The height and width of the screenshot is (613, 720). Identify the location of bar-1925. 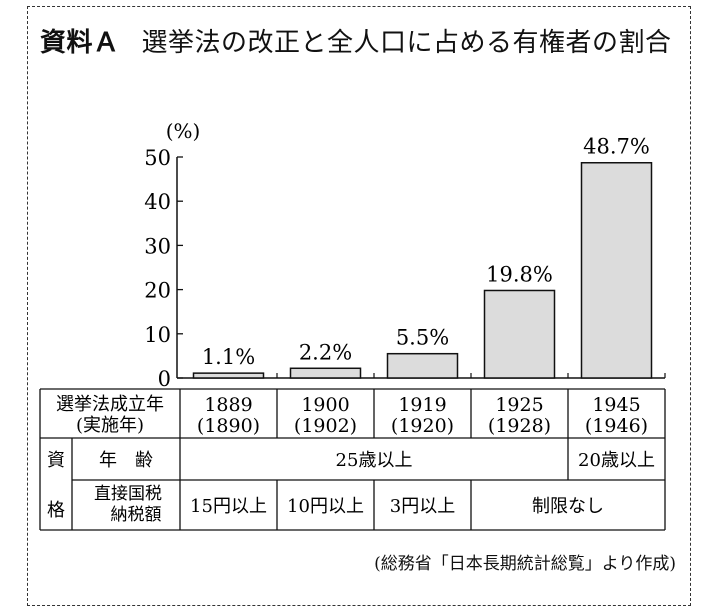
(519, 334).